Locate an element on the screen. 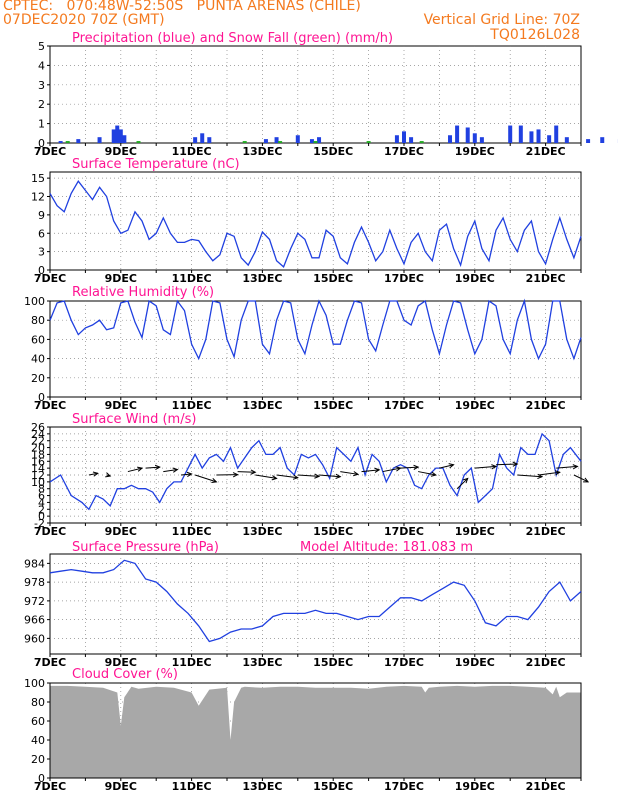 The width and height of the screenshot is (618, 800). rh-xtick-label: 15DEC is located at coordinates (333, 405).